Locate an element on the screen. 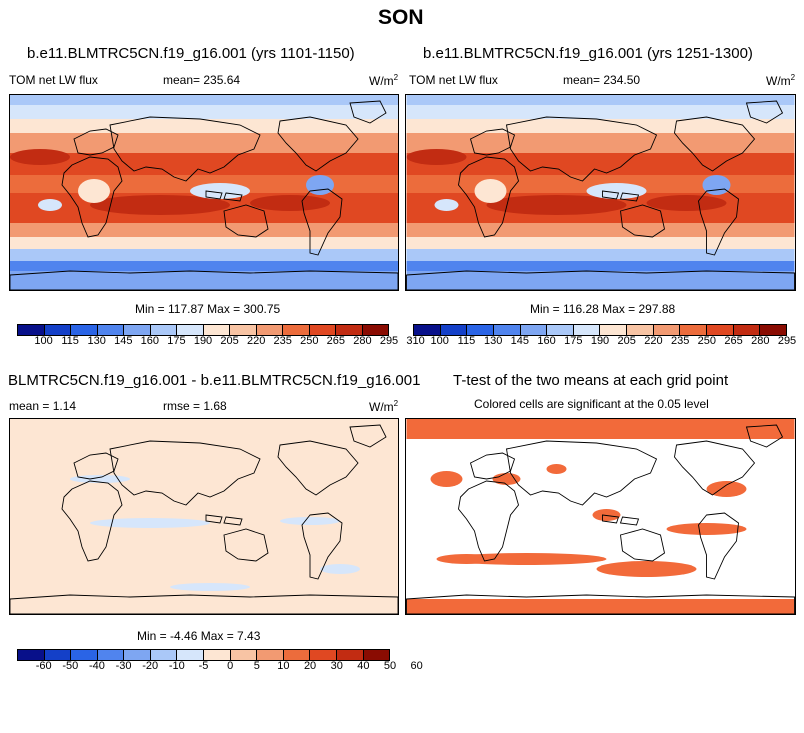 Image resolution: width=804 pixels, height=733 pixels. panel1-mean: mean= 235.64 is located at coordinates (202, 80).